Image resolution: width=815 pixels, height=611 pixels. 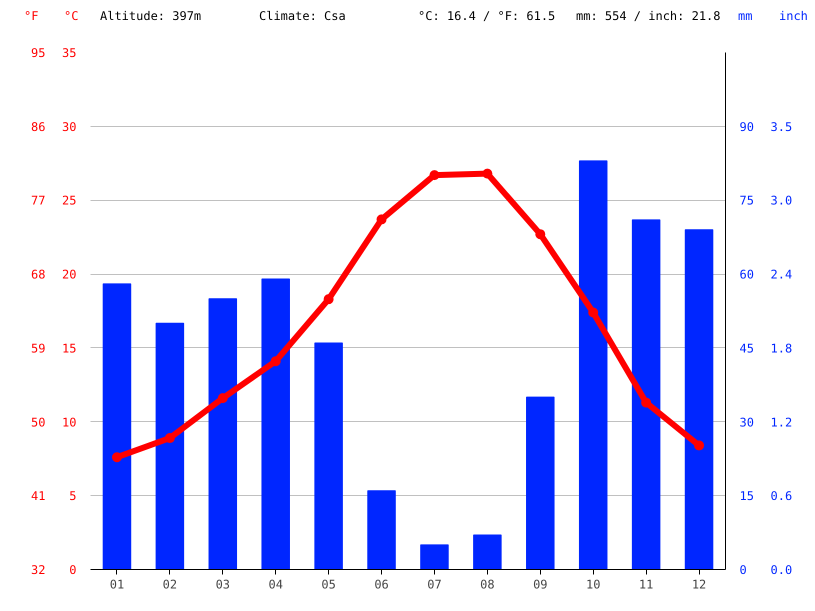 What do you see at coordinates (540, 585) in the screenshot?
I see `x-tick-label: 09` at bounding box center [540, 585].